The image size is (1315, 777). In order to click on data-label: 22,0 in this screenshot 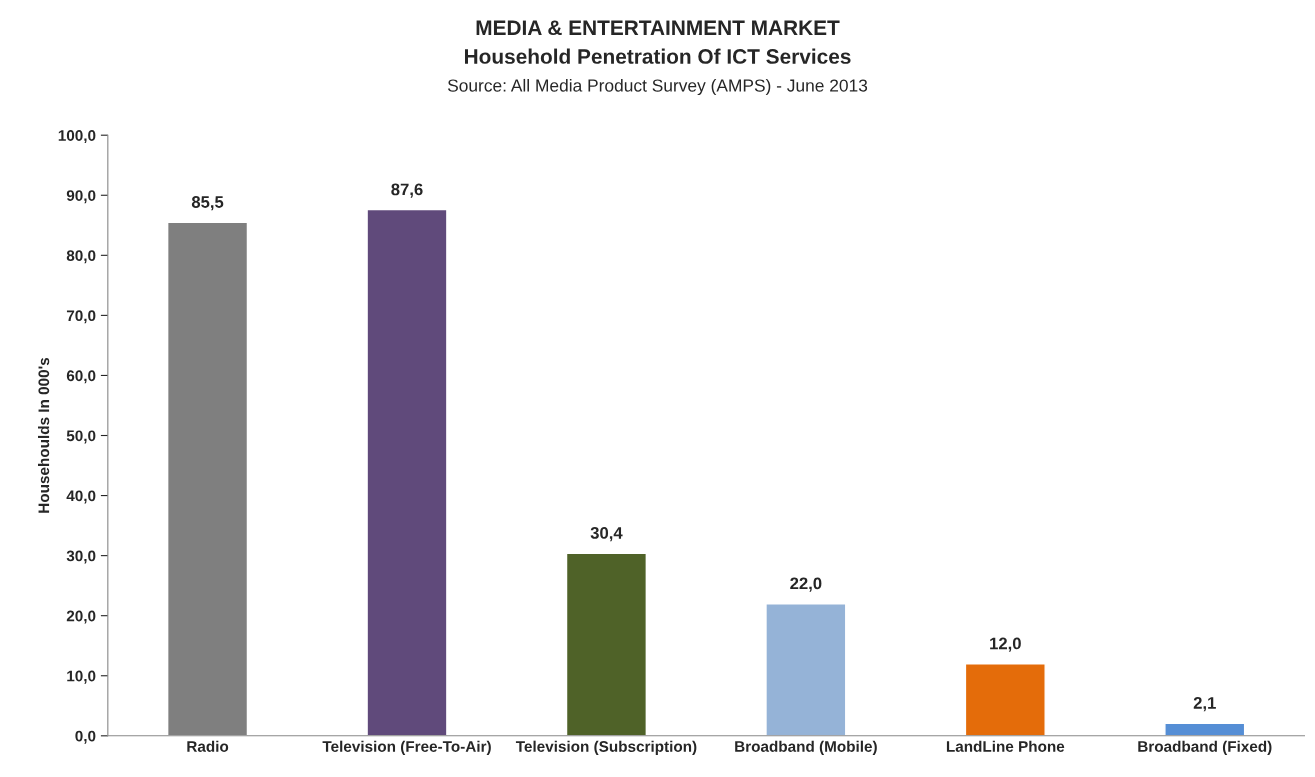, I will do `click(806, 584)`.